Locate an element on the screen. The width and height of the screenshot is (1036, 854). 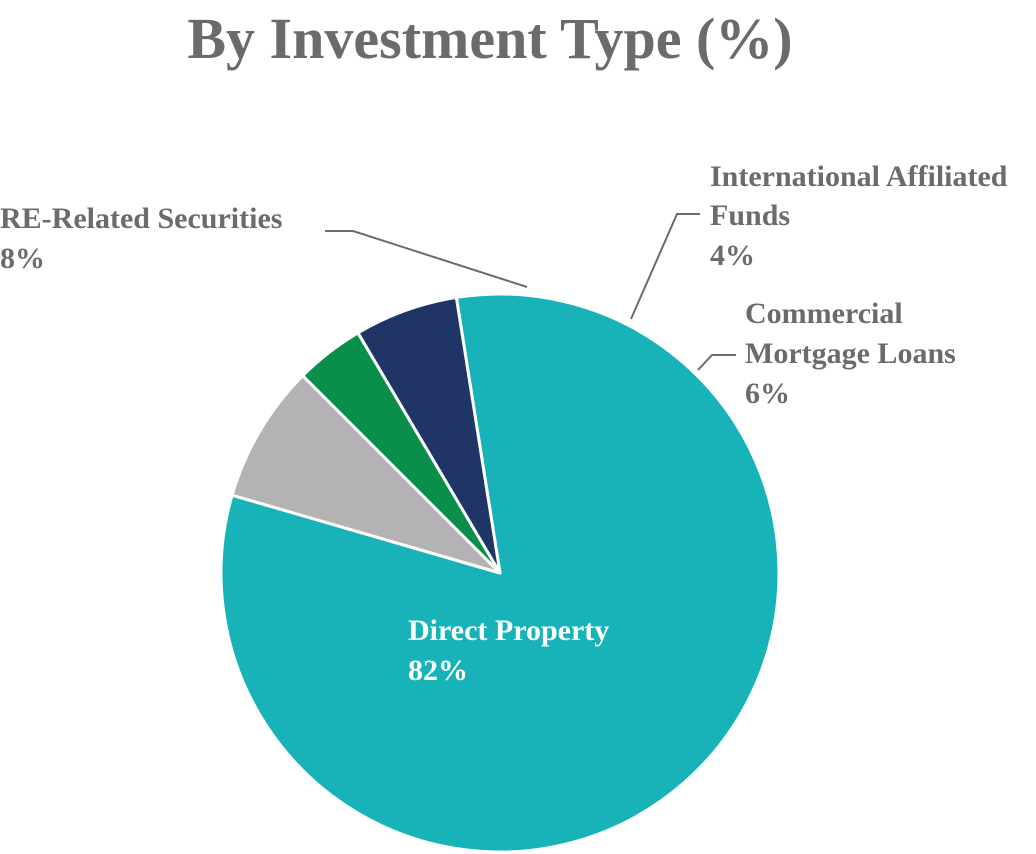
leader-line-re-related-securities is located at coordinates (426, 259).